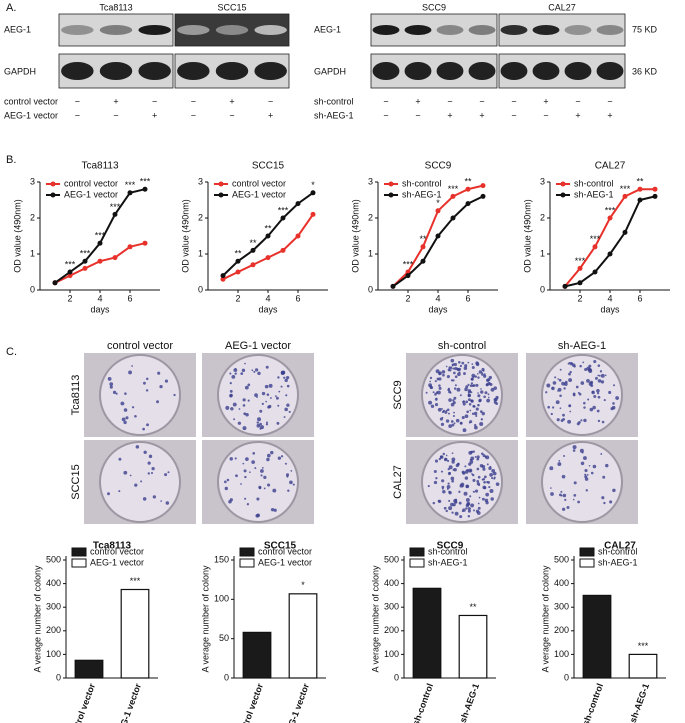 This screenshot has height=723, width=685. I want to click on legend-label: sh-AEG-1, so click(422, 194).